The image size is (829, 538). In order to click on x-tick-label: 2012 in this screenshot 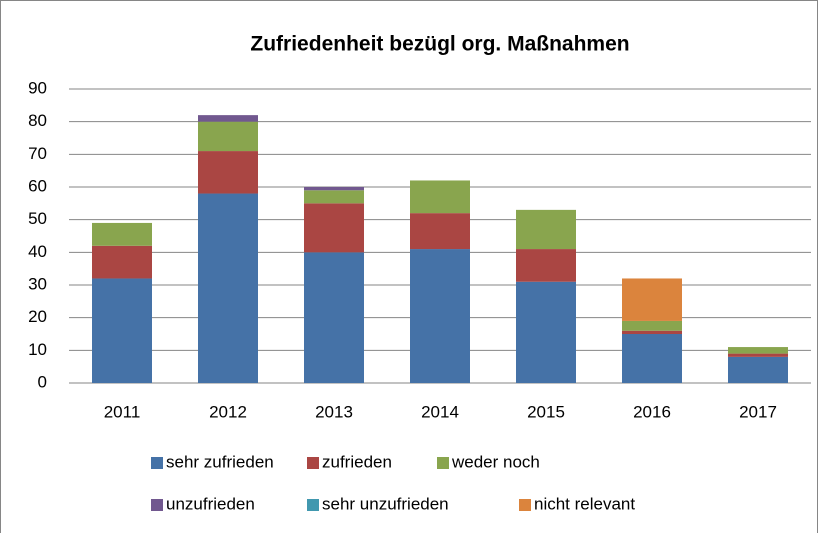, I will do `click(228, 411)`.